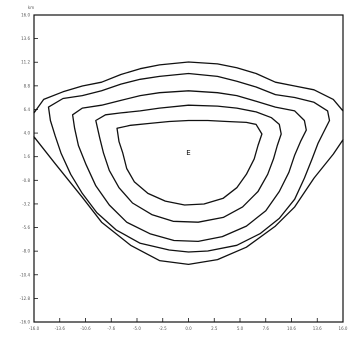  What do you see at coordinates (34, 328) in the screenshot?
I see `x-tick-label: -16.0` at bounding box center [34, 328].